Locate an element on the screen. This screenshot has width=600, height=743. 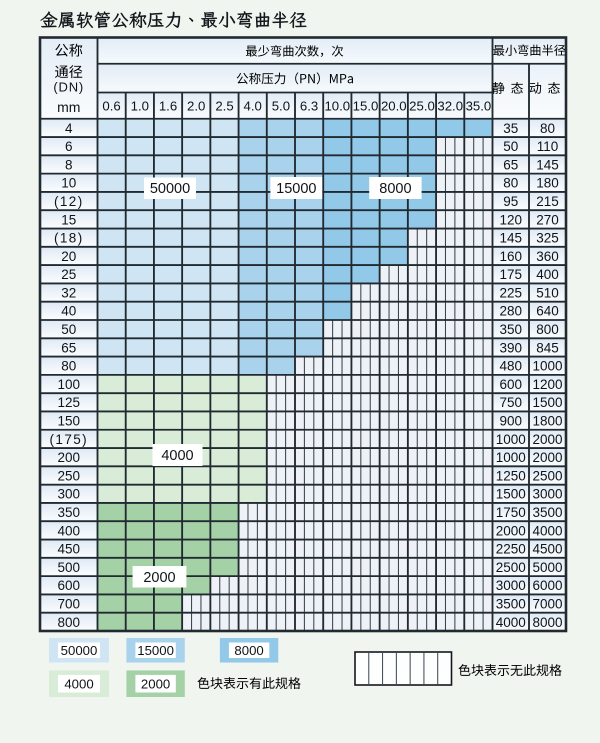
svg-text: 180 is located at coordinates (547, 183).